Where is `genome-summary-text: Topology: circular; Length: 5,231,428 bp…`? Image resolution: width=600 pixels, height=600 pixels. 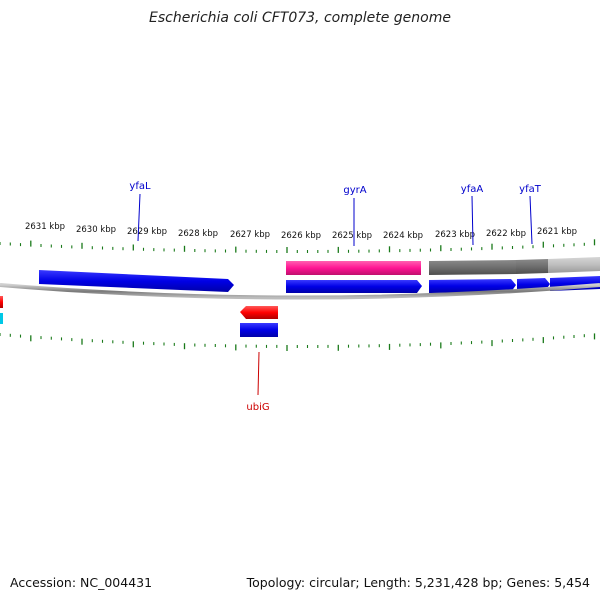
genome-summary-text: Topology: circular; Length: 5,231,428 bp… is located at coordinates (418, 582).